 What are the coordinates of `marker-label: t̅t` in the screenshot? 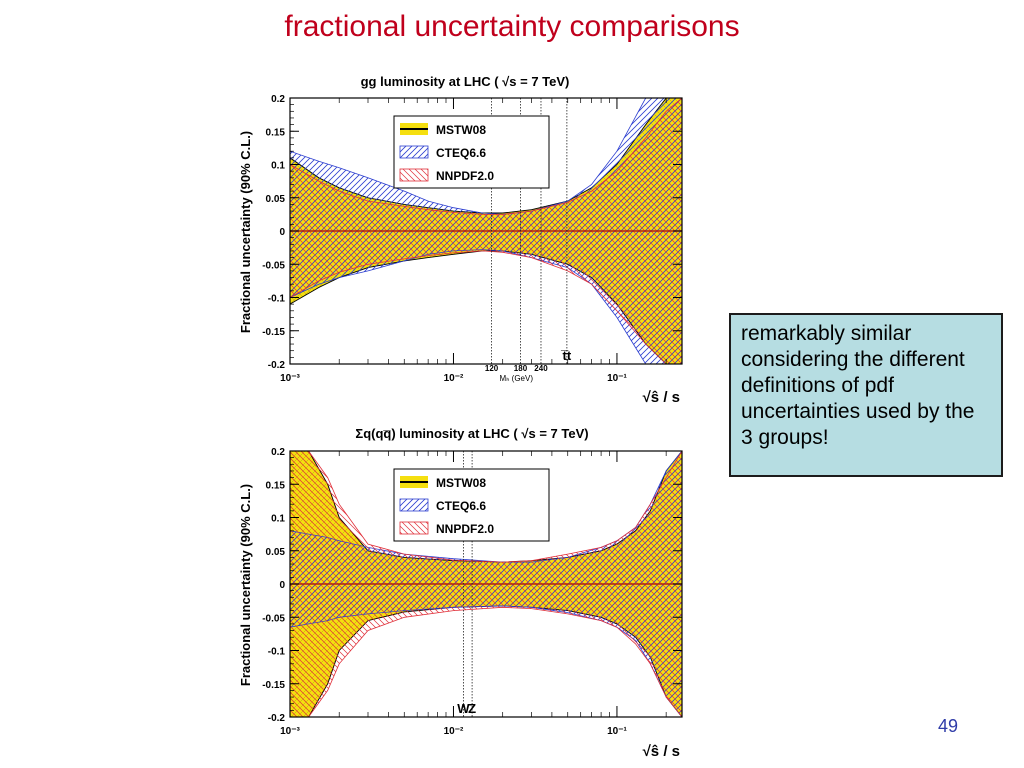 It's located at (566, 355).